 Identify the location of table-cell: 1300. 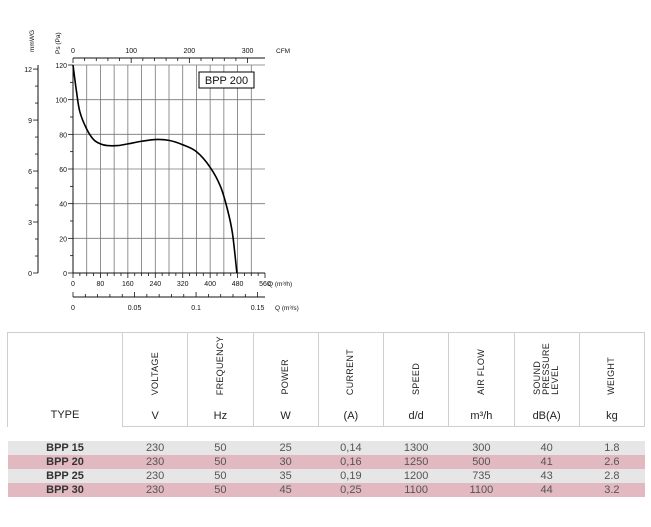
(416, 448).